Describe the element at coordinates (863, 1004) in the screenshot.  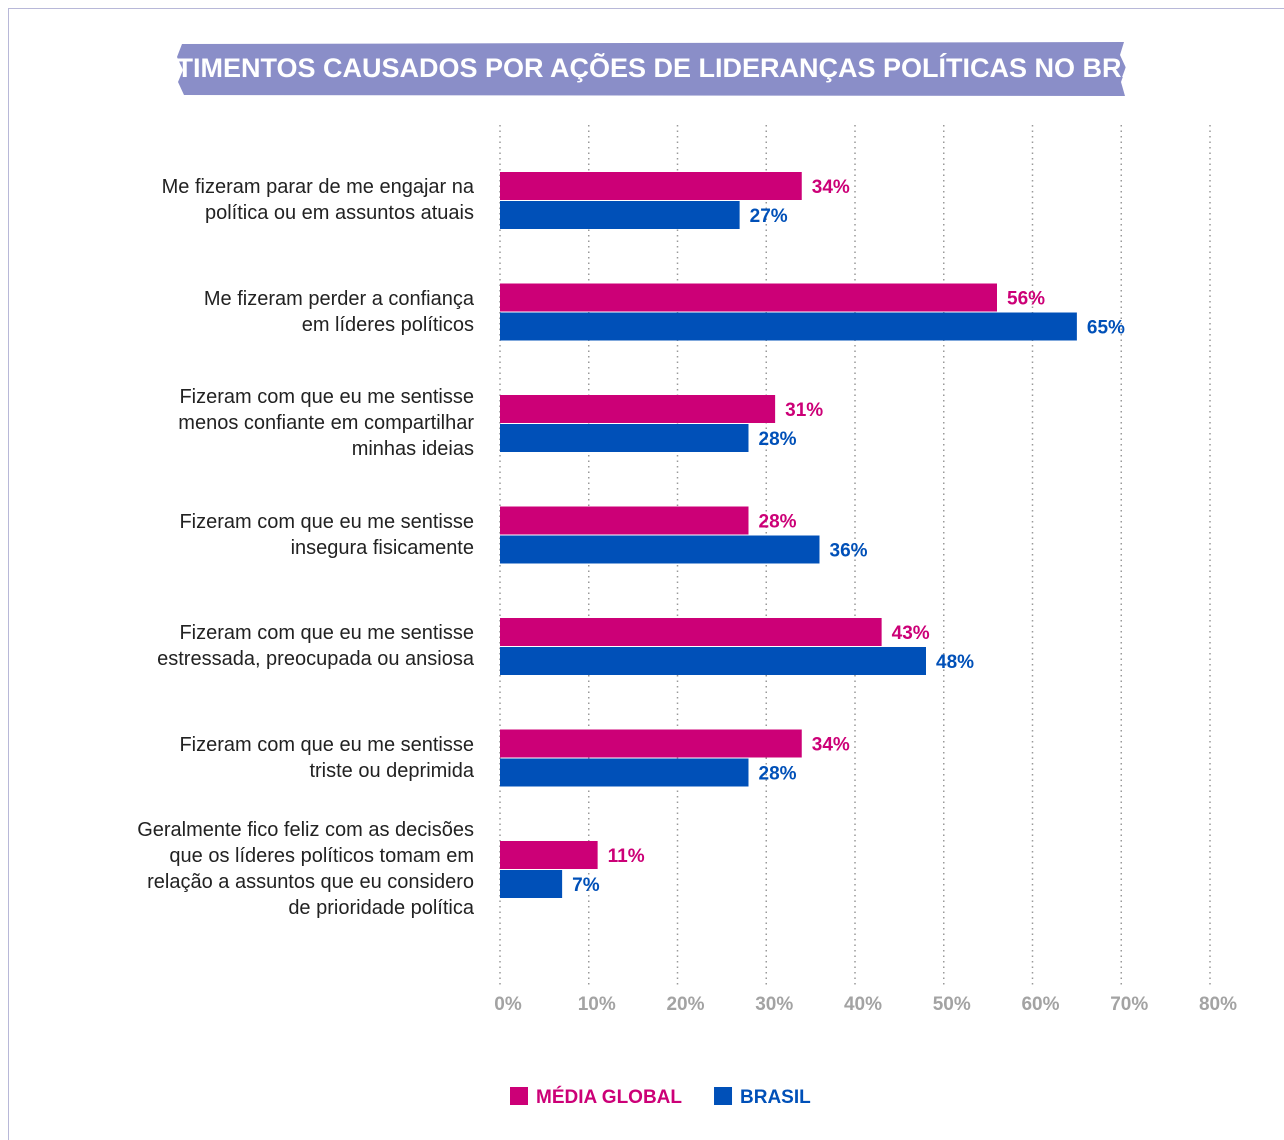
I see `x-tick-label: 40%` at that location.